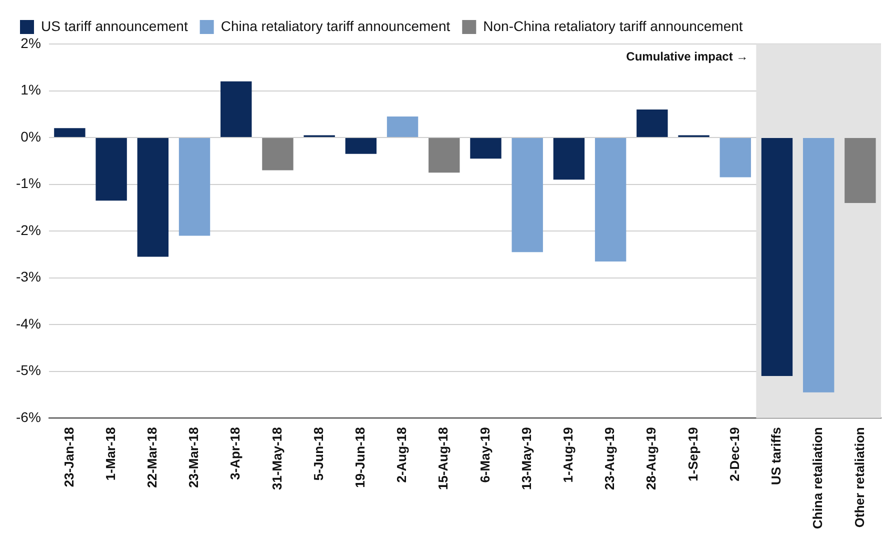 This screenshot has height=540, width=895. What do you see at coordinates (484, 455) in the screenshot?
I see `x-tick-label: 6-May-19` at bounding box center [484, 455].